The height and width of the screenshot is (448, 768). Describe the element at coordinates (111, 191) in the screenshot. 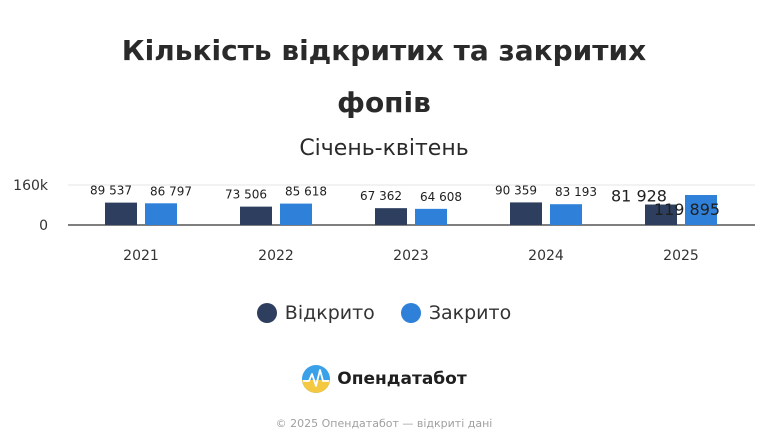

I see `data-label-opened-2021: 89 537` at that location.